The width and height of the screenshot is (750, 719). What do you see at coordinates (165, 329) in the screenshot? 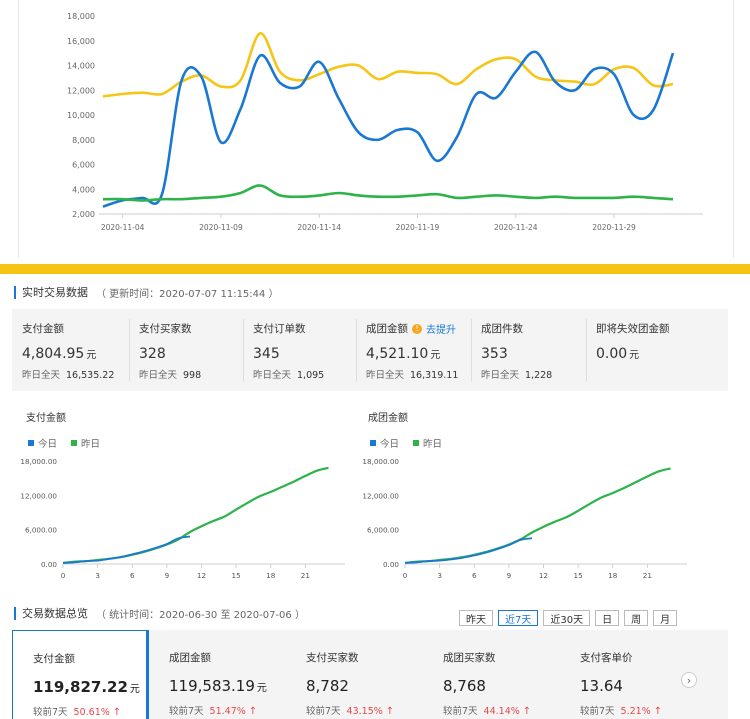
I see `metric-label: 支付买家数` at bounding box center [165, 329].